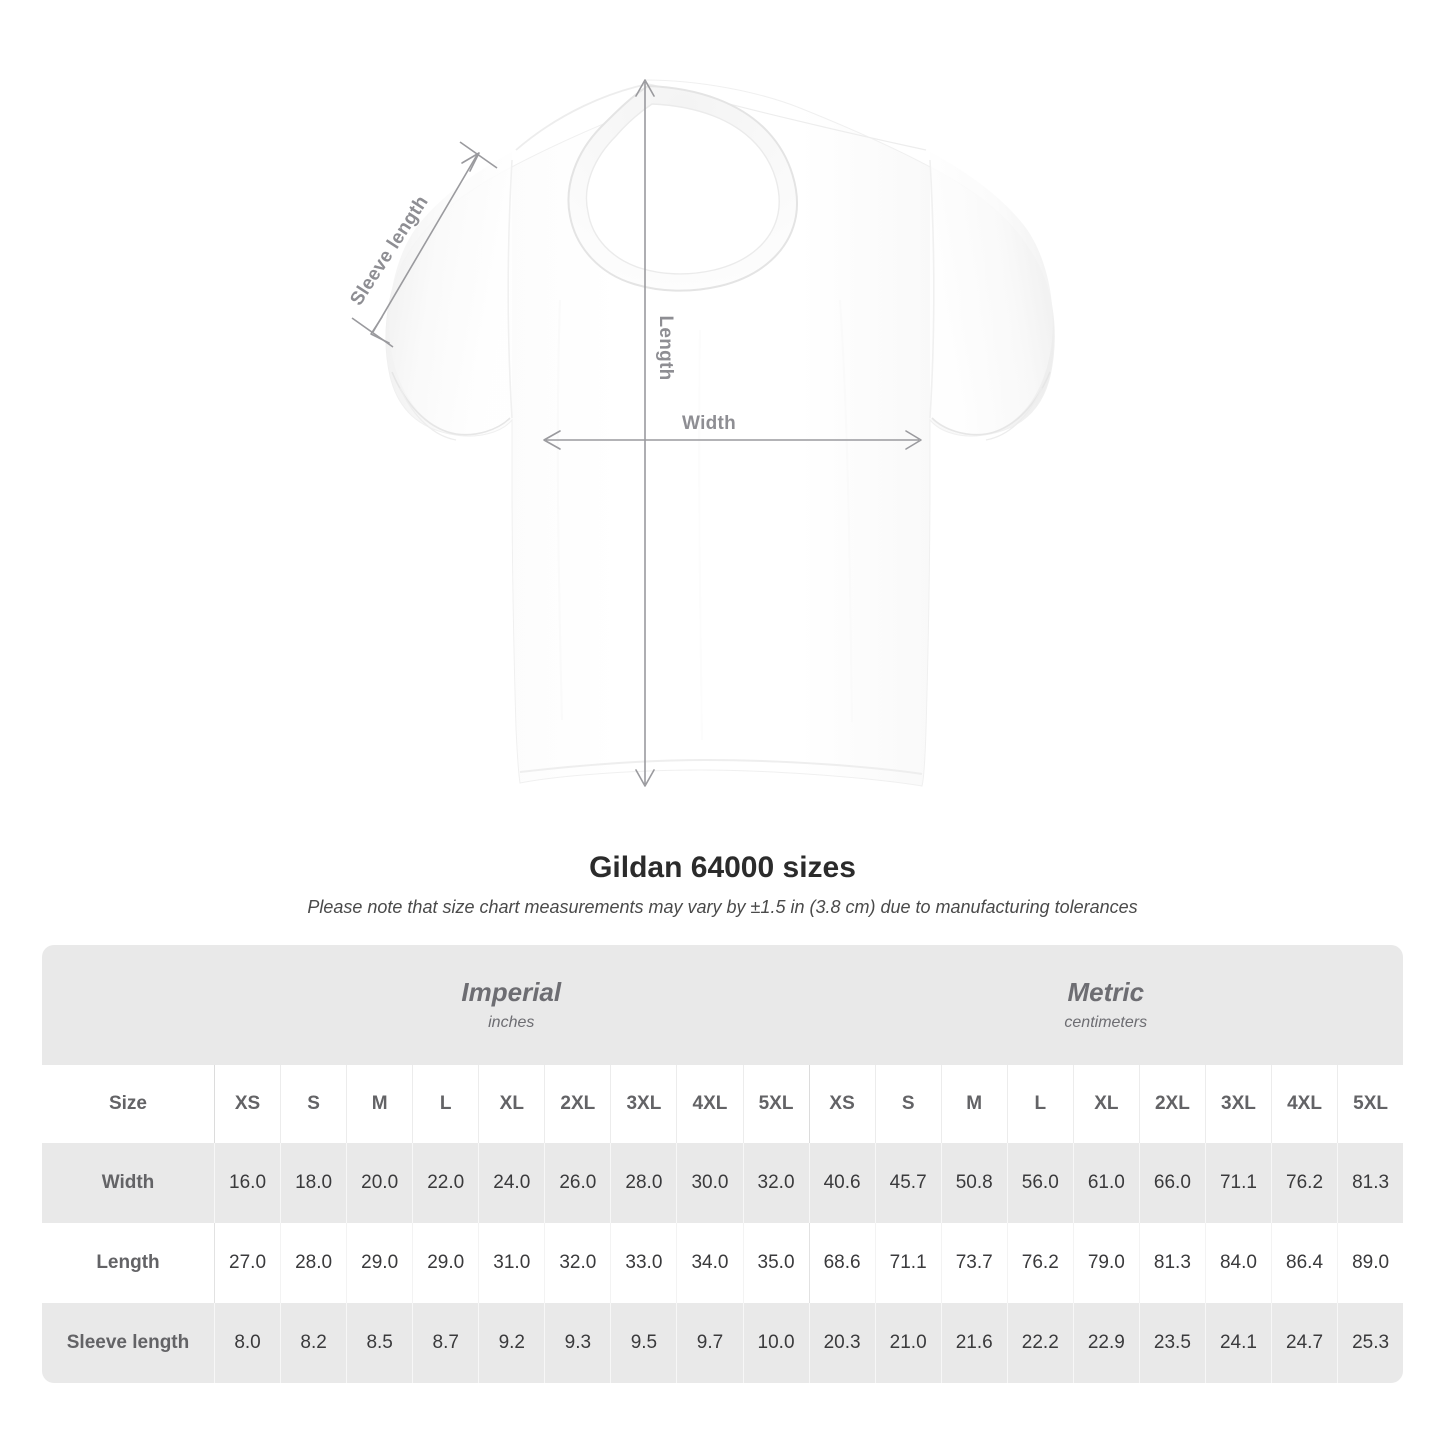 The height and width of the screenshot is (1445, 1445). I want to click on width-3xl-in: 28.0, so click(643, 1183).